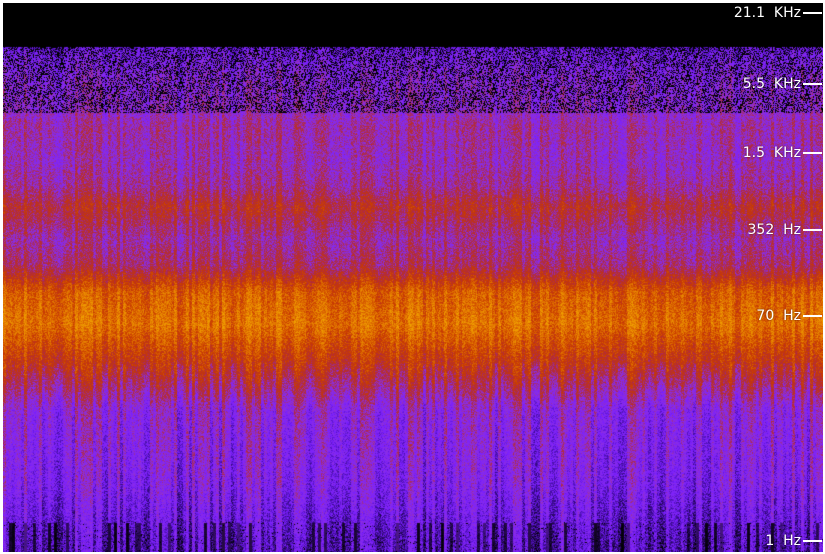 Image resolution: width=825 pixels, height=554 pixels. Describe the element at coordinates (783, 541) in the screenshot. I see `freq-tick-label: 1 Hz` at that location.